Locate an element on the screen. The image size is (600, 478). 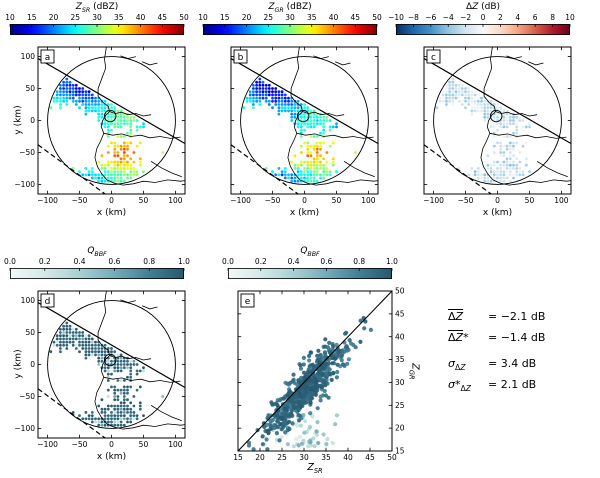
identity-line is located at coordinates (315, 371).